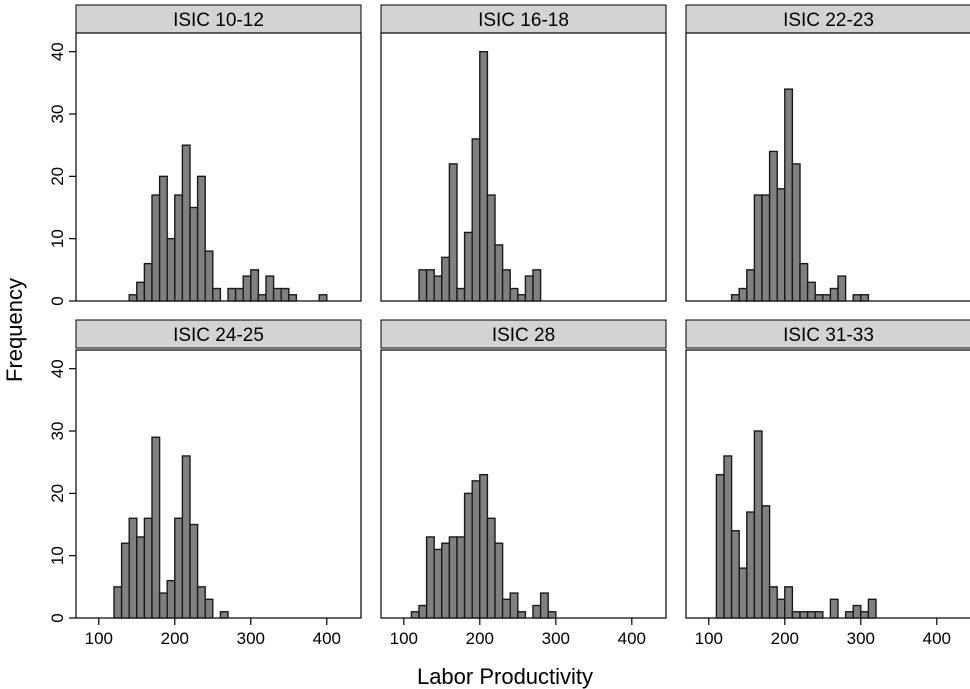 Image resolution: width=970 pixels, height=689 pixels. Describe the element at coordinates (523, 335) in the screenshot. I see `facet-strip-label: ISIC 28` at that location.